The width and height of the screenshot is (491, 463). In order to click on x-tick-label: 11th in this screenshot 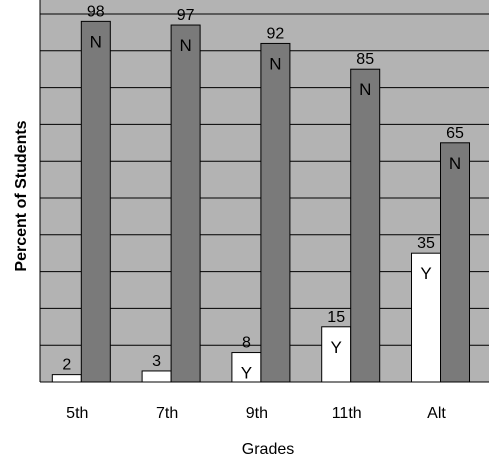, I will do `click(347, 413)`.